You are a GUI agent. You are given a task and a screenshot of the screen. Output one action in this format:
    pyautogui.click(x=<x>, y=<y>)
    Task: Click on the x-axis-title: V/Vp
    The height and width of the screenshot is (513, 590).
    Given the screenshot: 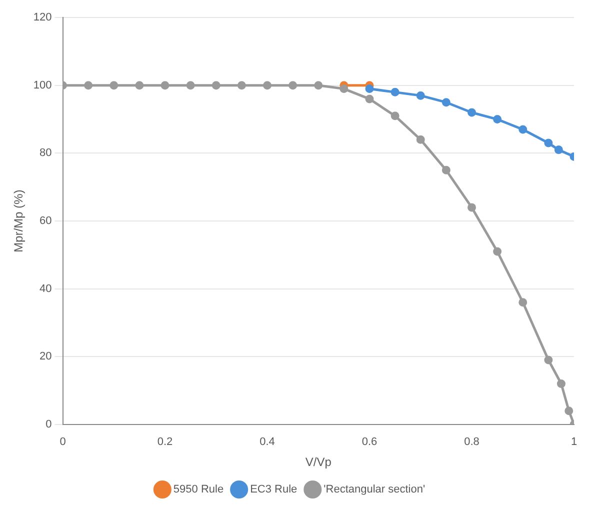 What is the action you would take?
    pyautogui.click(x=318, y=462)
    